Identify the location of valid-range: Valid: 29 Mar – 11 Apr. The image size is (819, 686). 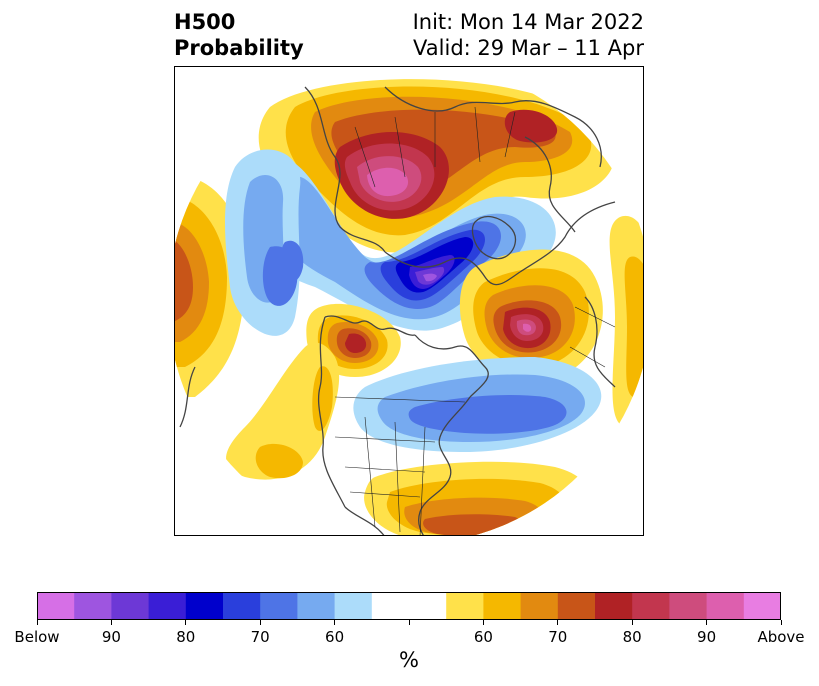
(528, 48).